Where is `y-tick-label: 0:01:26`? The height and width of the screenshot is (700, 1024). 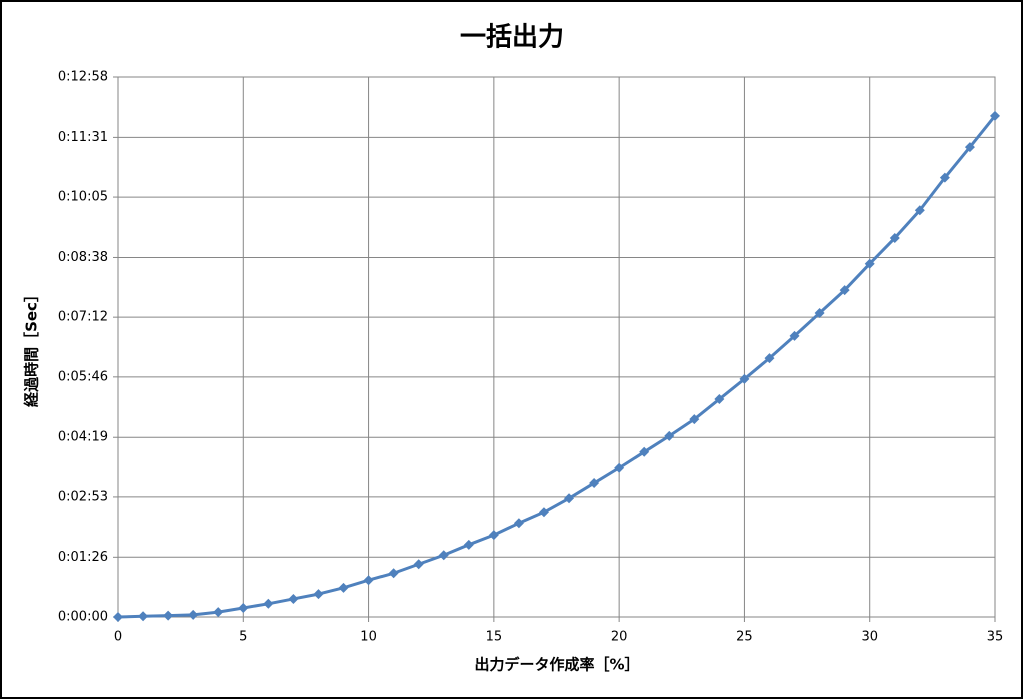 y-tick-label: 0:01:26 is located at coordinates (83, 557).